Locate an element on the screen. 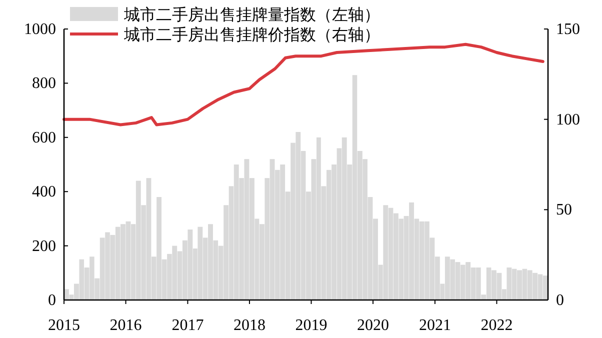 The width and height of the screenshot is (602, 338). y-tick-label: 1000 is located at coordinates (40, 29).